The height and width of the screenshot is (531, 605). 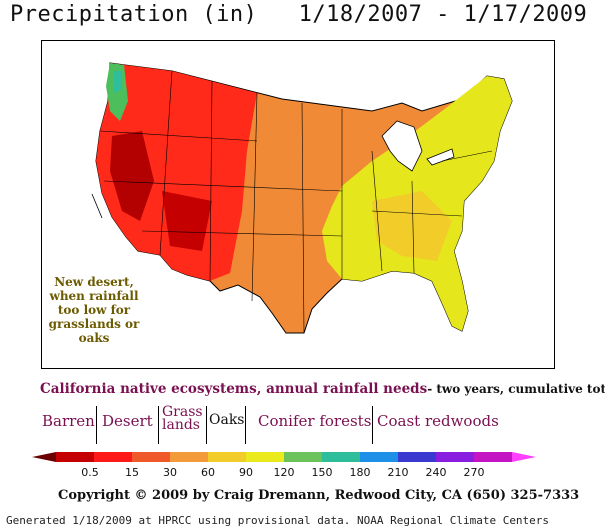 What do you see at coordinates (227, 420) in the screenshot?
I see `eco-oaks: Oaks` at bounding box center [227, 420].